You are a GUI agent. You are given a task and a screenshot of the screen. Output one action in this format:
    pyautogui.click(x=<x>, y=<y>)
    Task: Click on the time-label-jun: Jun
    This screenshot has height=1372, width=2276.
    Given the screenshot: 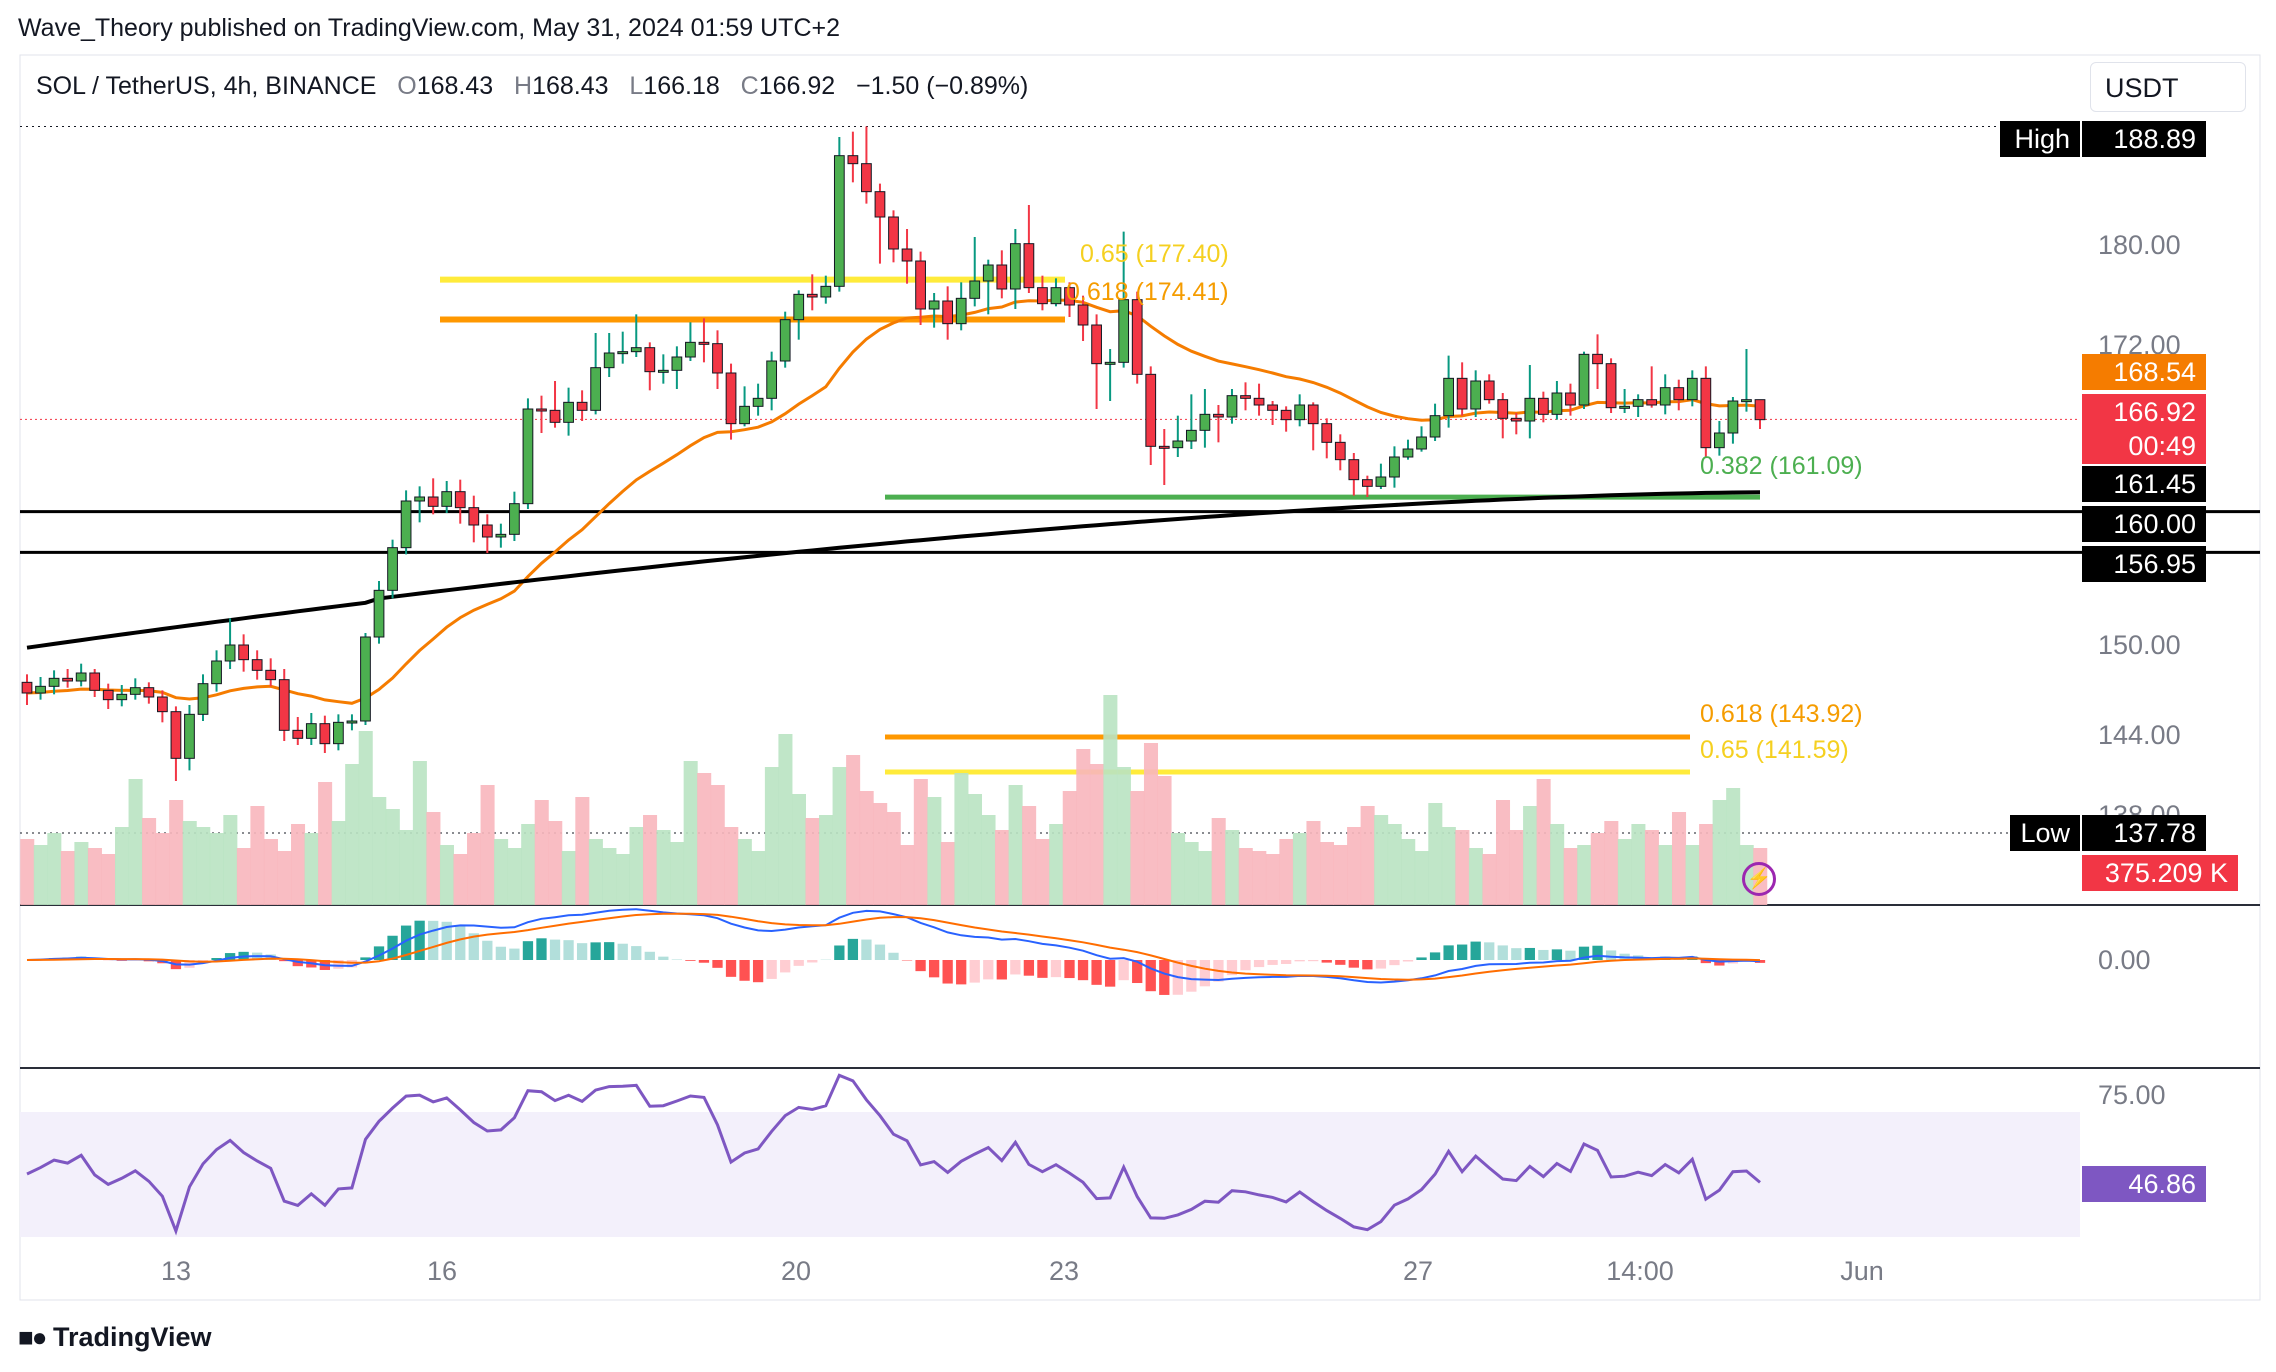 What is the action you would take?
    pyautogui.click(x=1862, y=1271)
    